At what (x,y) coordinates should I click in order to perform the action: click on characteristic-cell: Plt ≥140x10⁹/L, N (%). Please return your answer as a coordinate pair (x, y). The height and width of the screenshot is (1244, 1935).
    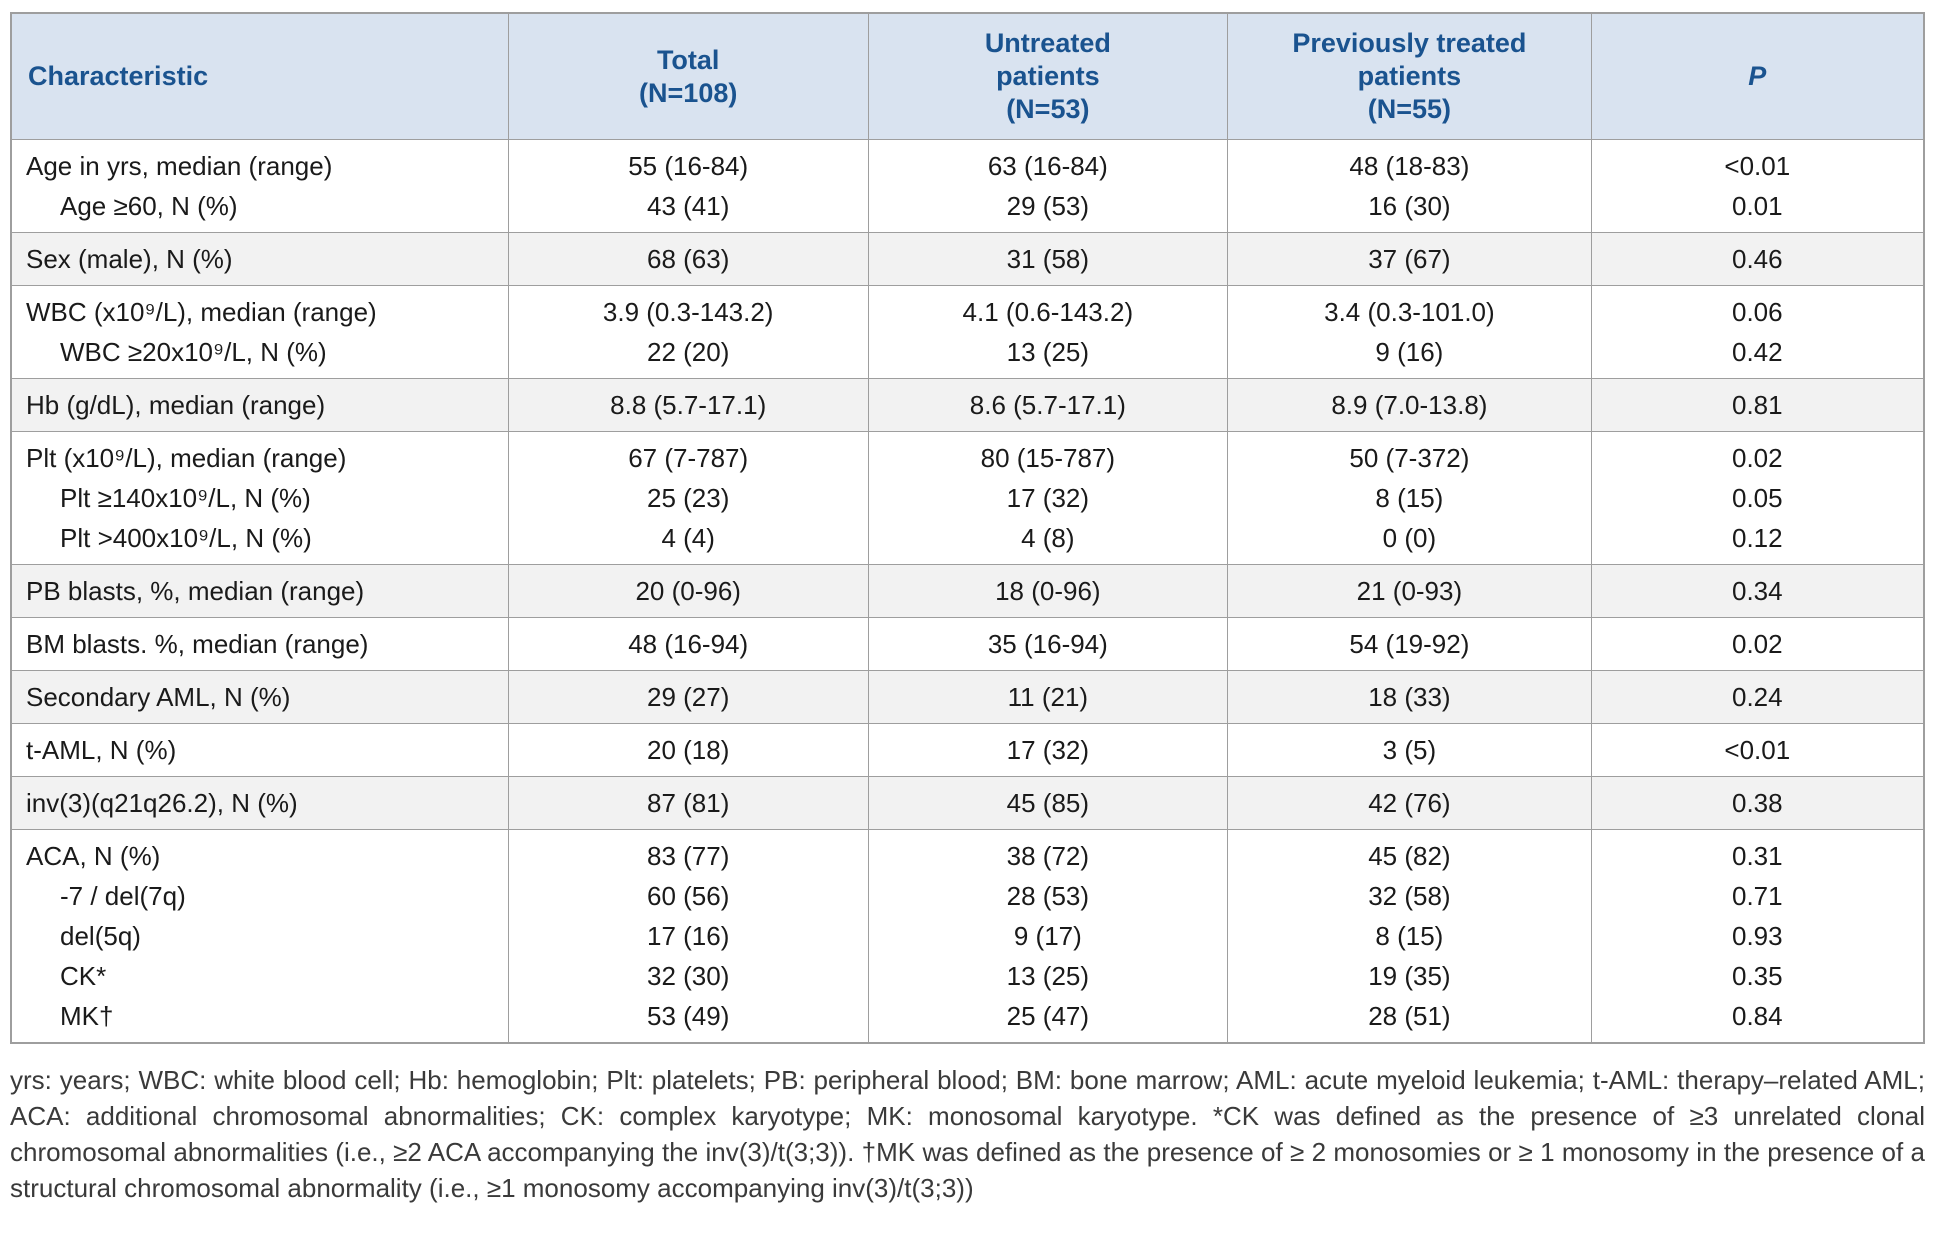
    Looking at the image, I should click on (259, 498).